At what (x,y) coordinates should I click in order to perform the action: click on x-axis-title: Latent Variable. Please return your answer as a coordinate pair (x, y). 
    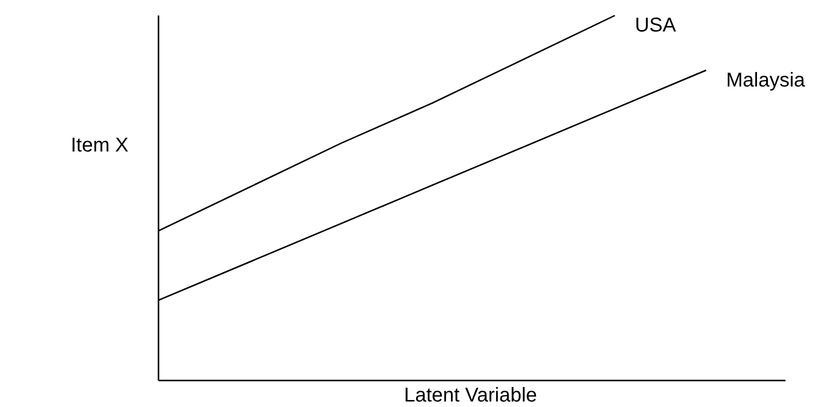
    Looking at the image, I should click on (471, 395).